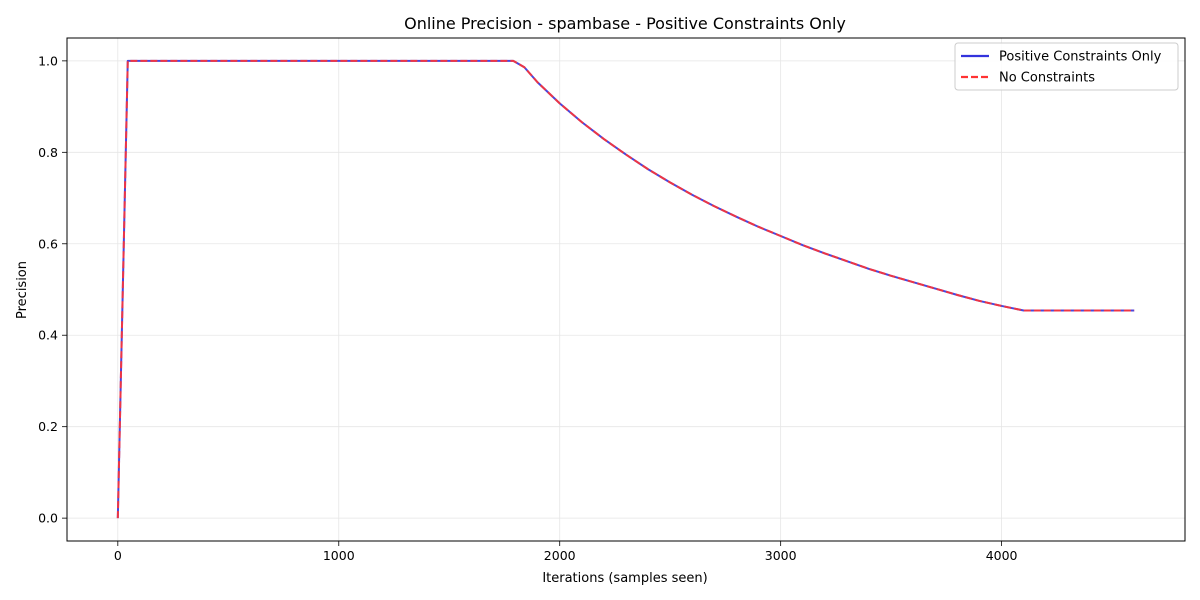 Image resolution: width=1200 pixels, height=600 pixels. Describe the element at coordinates (48, 60) in the screenshot. I see `y-tick-label: 1.0` at that location.